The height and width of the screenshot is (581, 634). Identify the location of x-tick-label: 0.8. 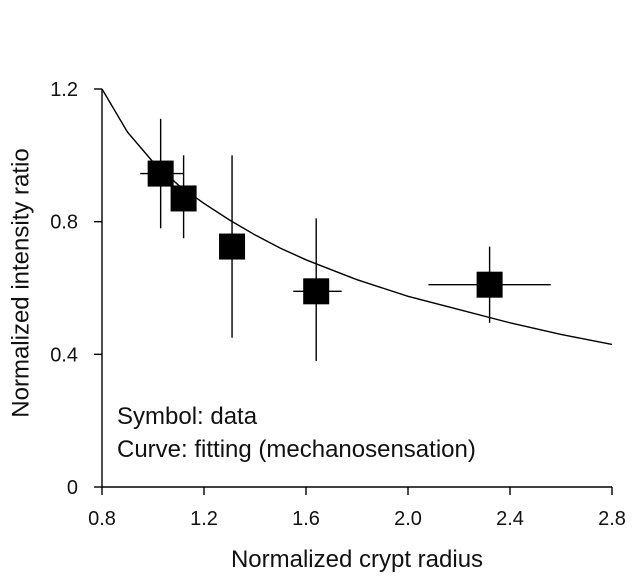
(102, 519).